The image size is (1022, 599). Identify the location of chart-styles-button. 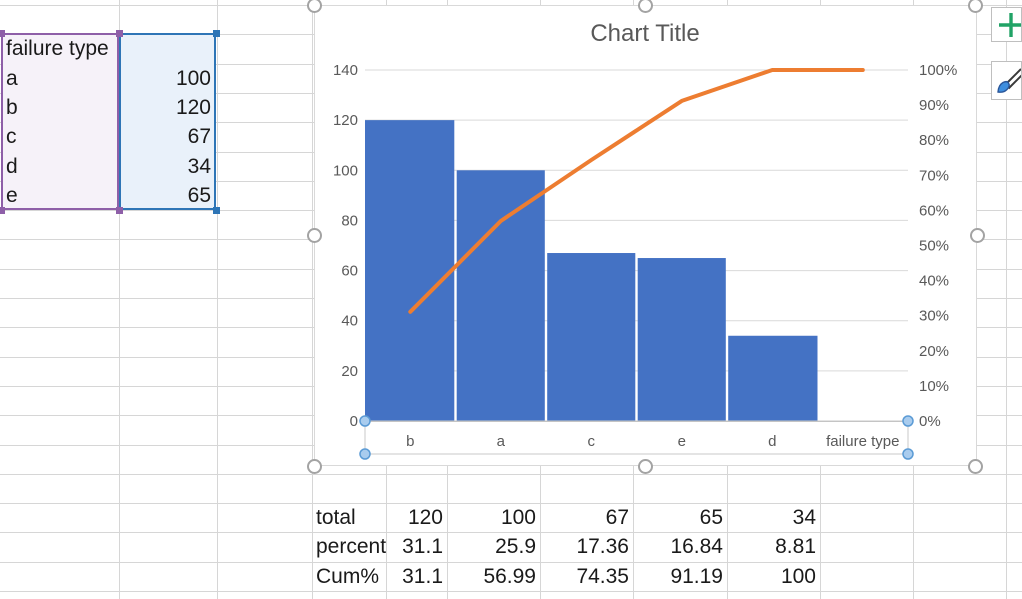
(1006, 80).